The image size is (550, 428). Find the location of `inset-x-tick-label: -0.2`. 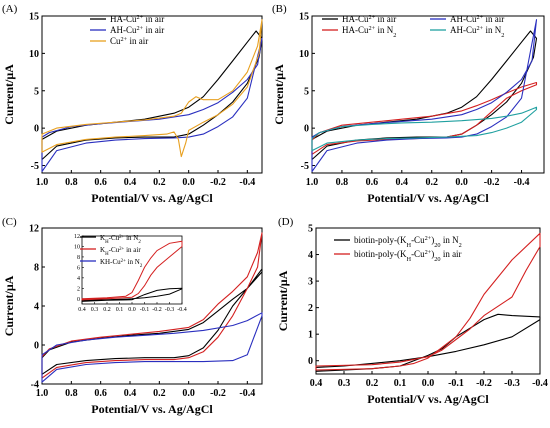

inset-x-tick-label: -0.2 is located at coordinates (157, 310).